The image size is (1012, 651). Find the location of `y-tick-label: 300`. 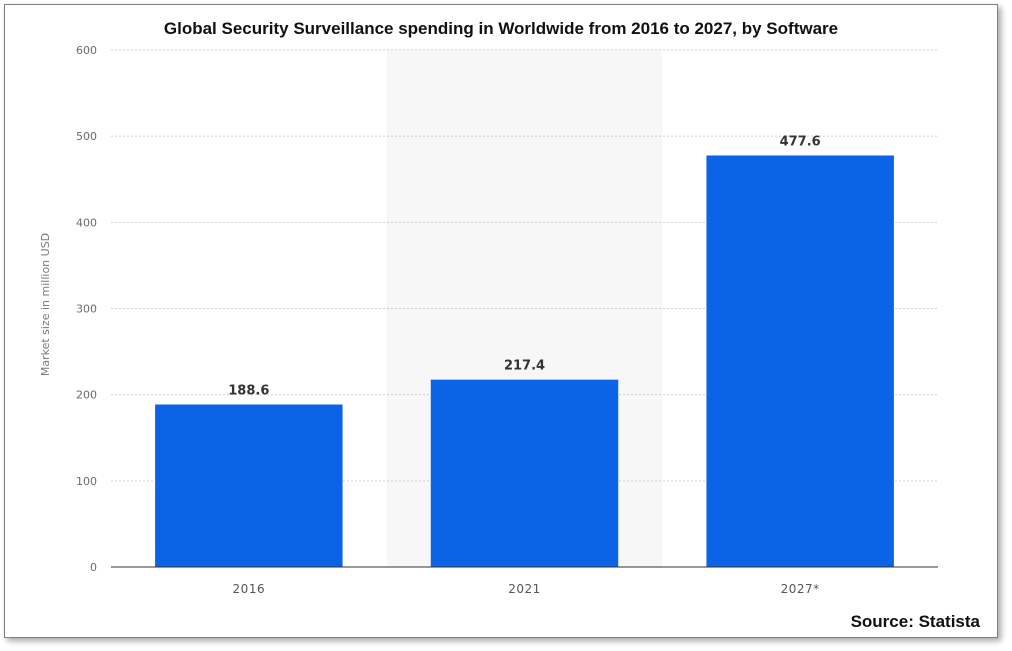

y-tick-label: 300 is located at coordinates (86, 309).